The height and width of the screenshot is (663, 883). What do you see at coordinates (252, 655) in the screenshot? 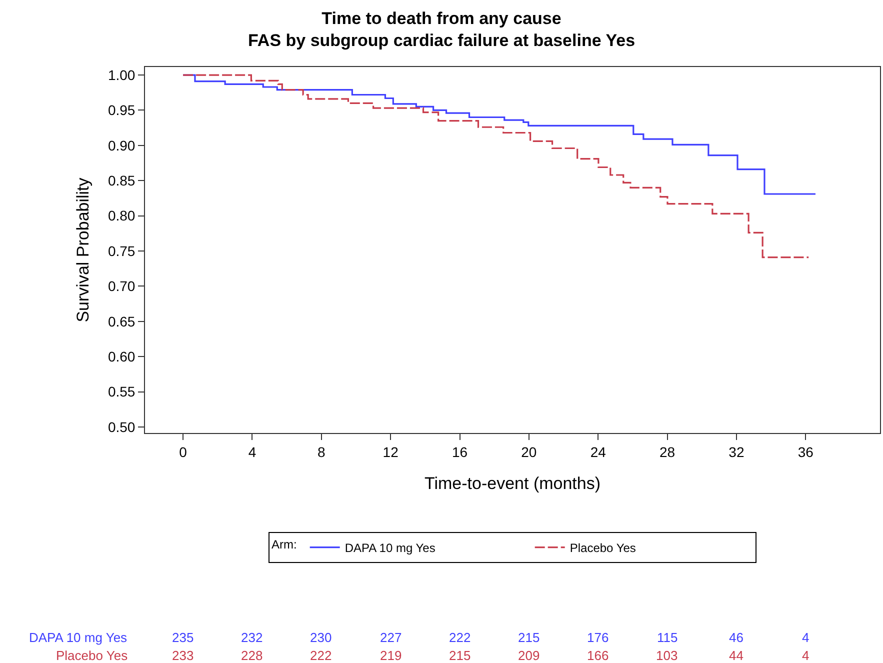
I see `text: 228` at bounding box center [252, 655].